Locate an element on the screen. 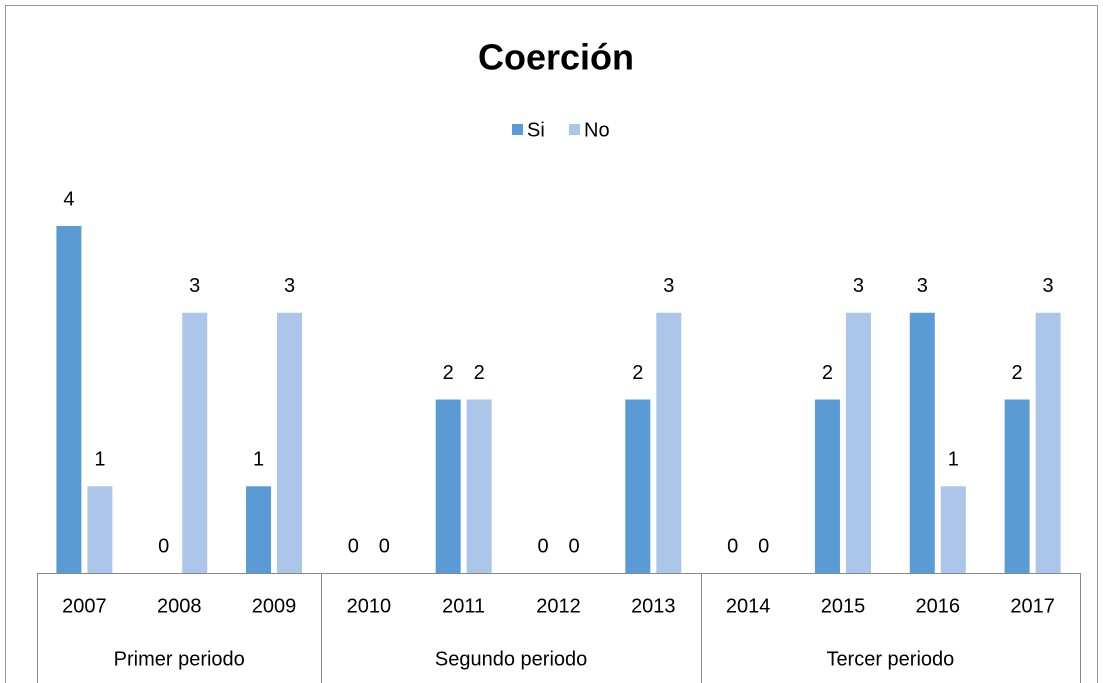 Image resolution: width=1103 pixels, height=683 pixels. x-tick-label: 2008 is located at coordinates (179, 606).